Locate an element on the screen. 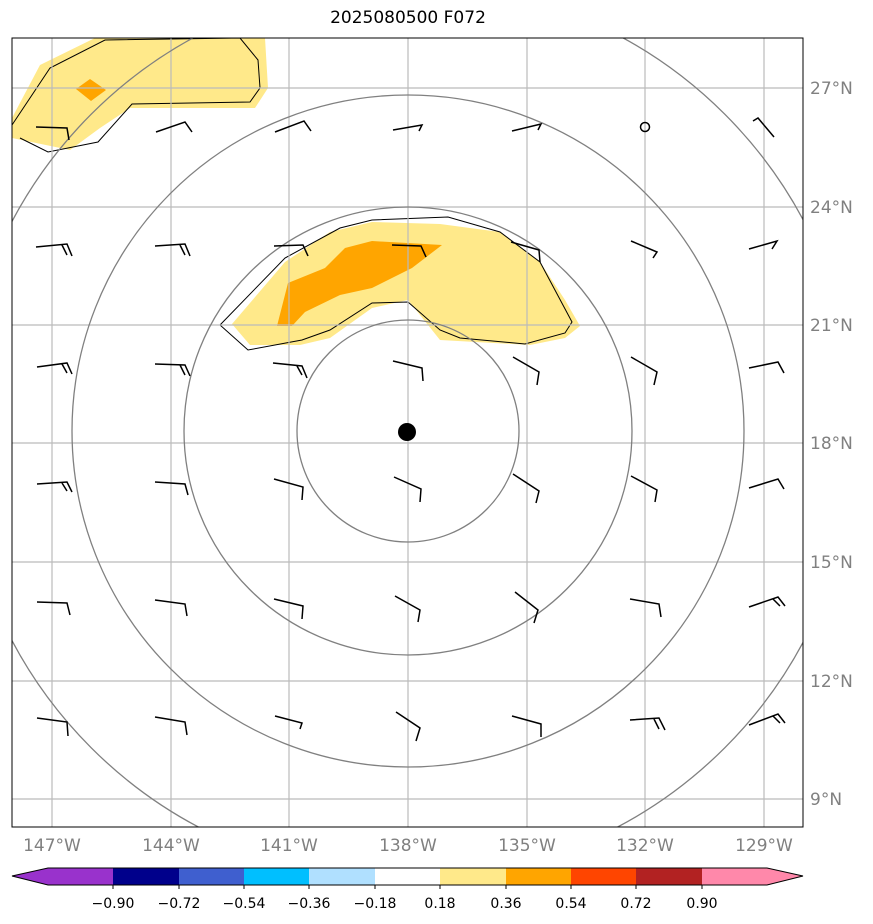 This screenshot has width=873, height=924. lon-label: 132°W is located at coordinates (645, 846).